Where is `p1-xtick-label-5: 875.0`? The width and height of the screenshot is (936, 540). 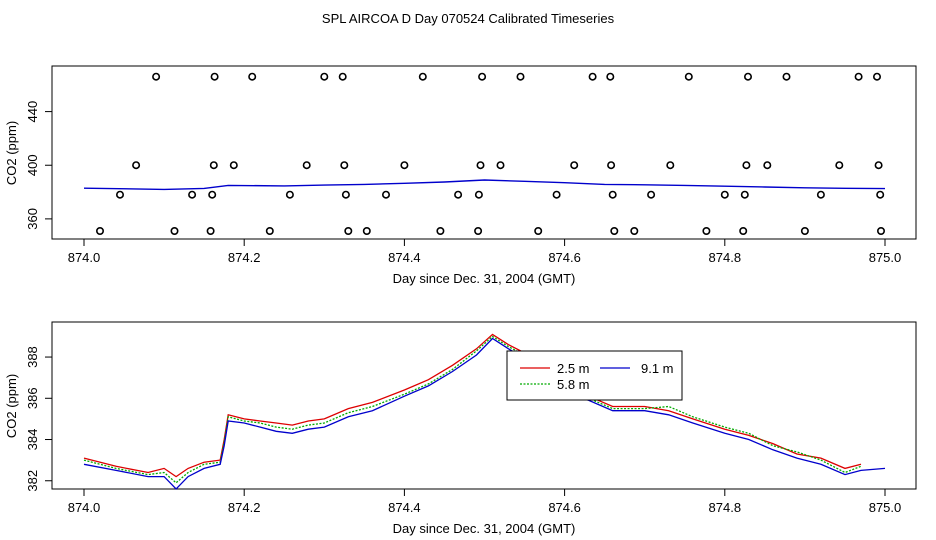 p1-xtick-label-5: 875.0 is located at coordinates (885, 257).